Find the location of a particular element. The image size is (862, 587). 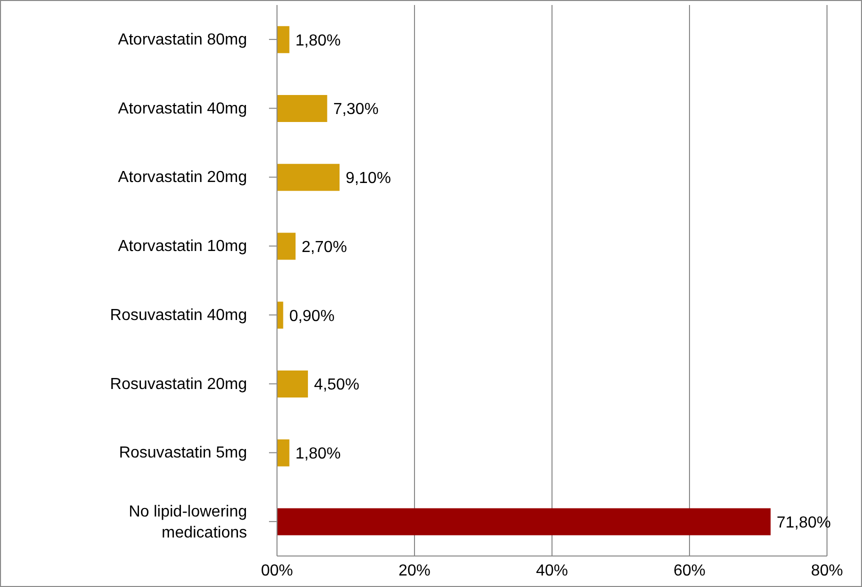

y-tick-label: Atorvastatin 80mg is located at coordinates (182, 39).